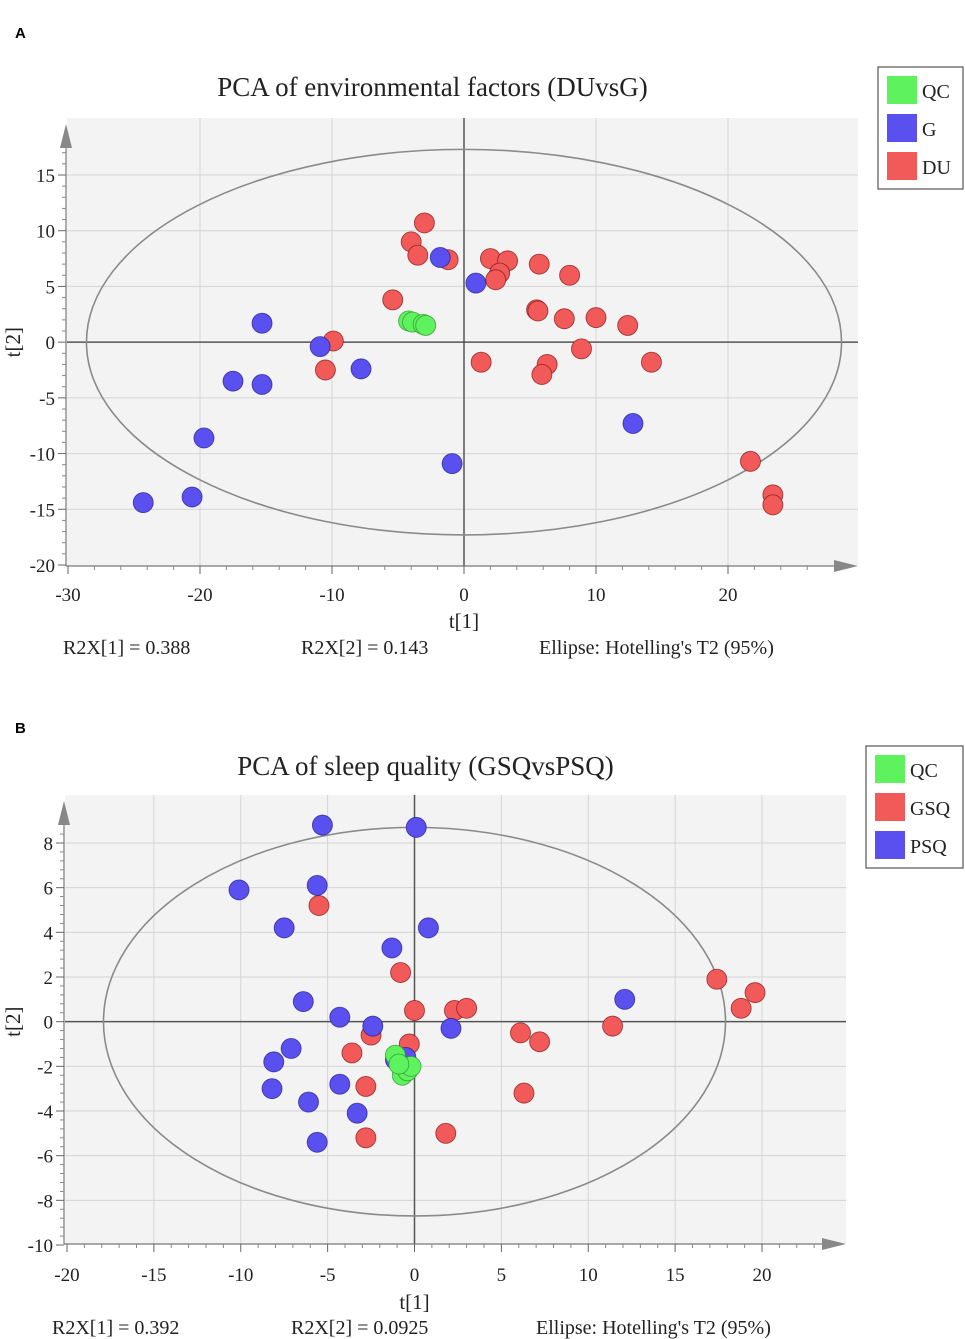  I want to click on y-axis-arrow, so click(64, 813).